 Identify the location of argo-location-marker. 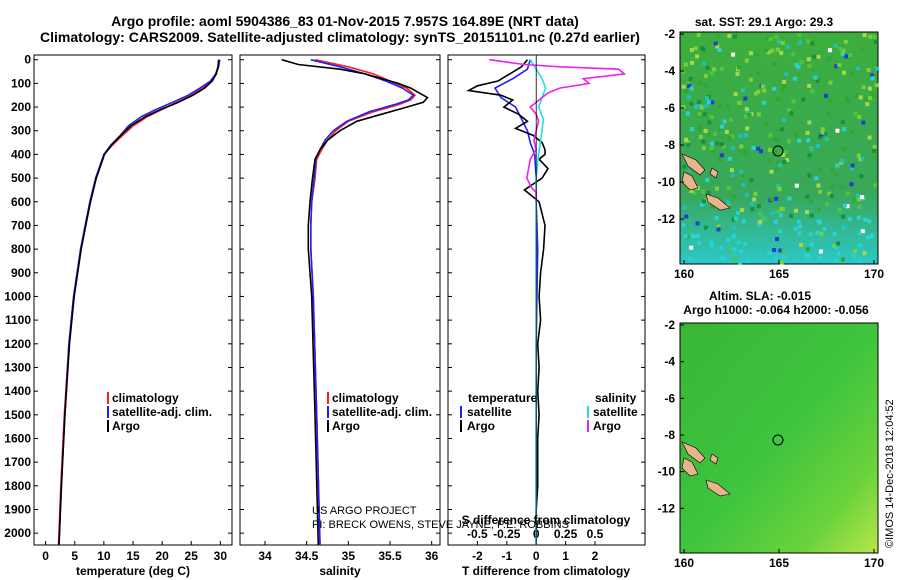
(778, 440).